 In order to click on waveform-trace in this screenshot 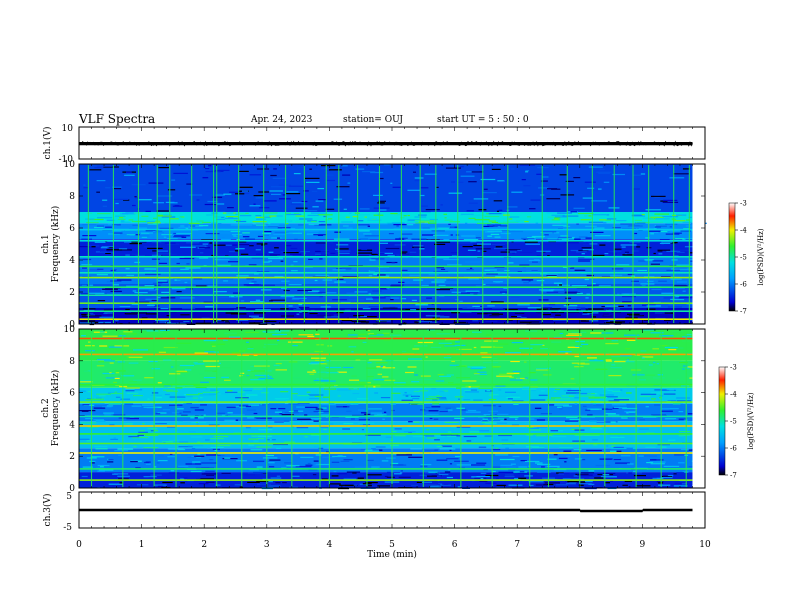, I will do `click(385, 143)`.